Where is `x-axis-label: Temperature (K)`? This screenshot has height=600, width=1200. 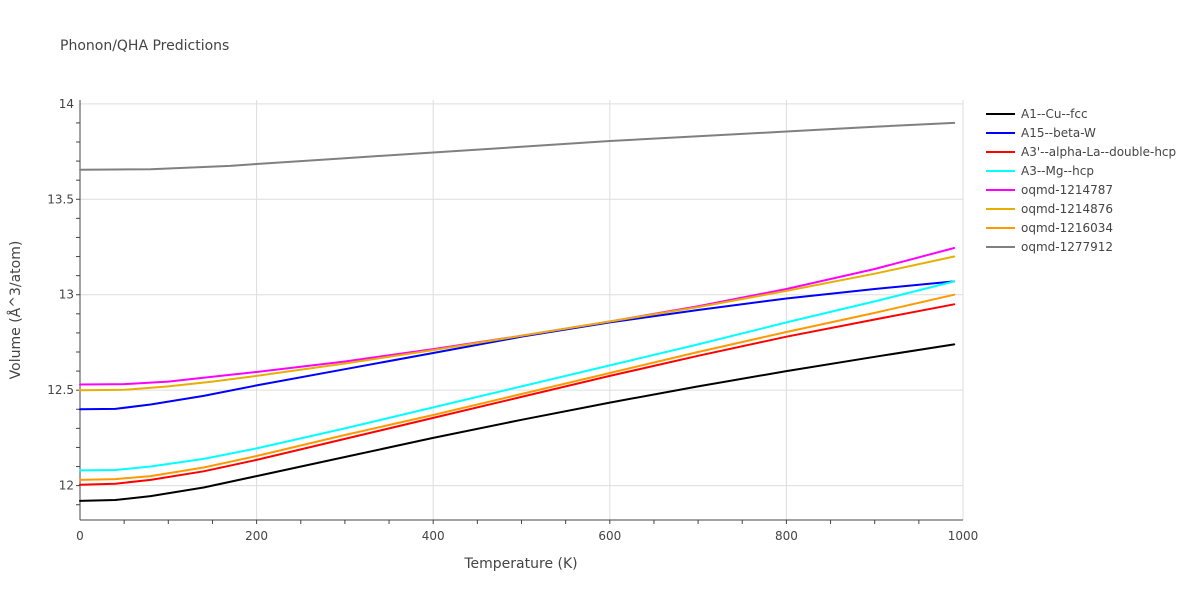
x-axis-label: Temperature (K) is located at coordinates (520, 564).